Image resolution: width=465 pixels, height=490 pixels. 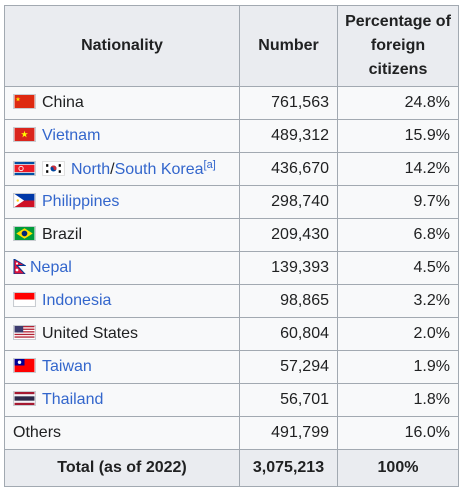 I want to click on thailand-flag-icon, so click(x=24, y=398).